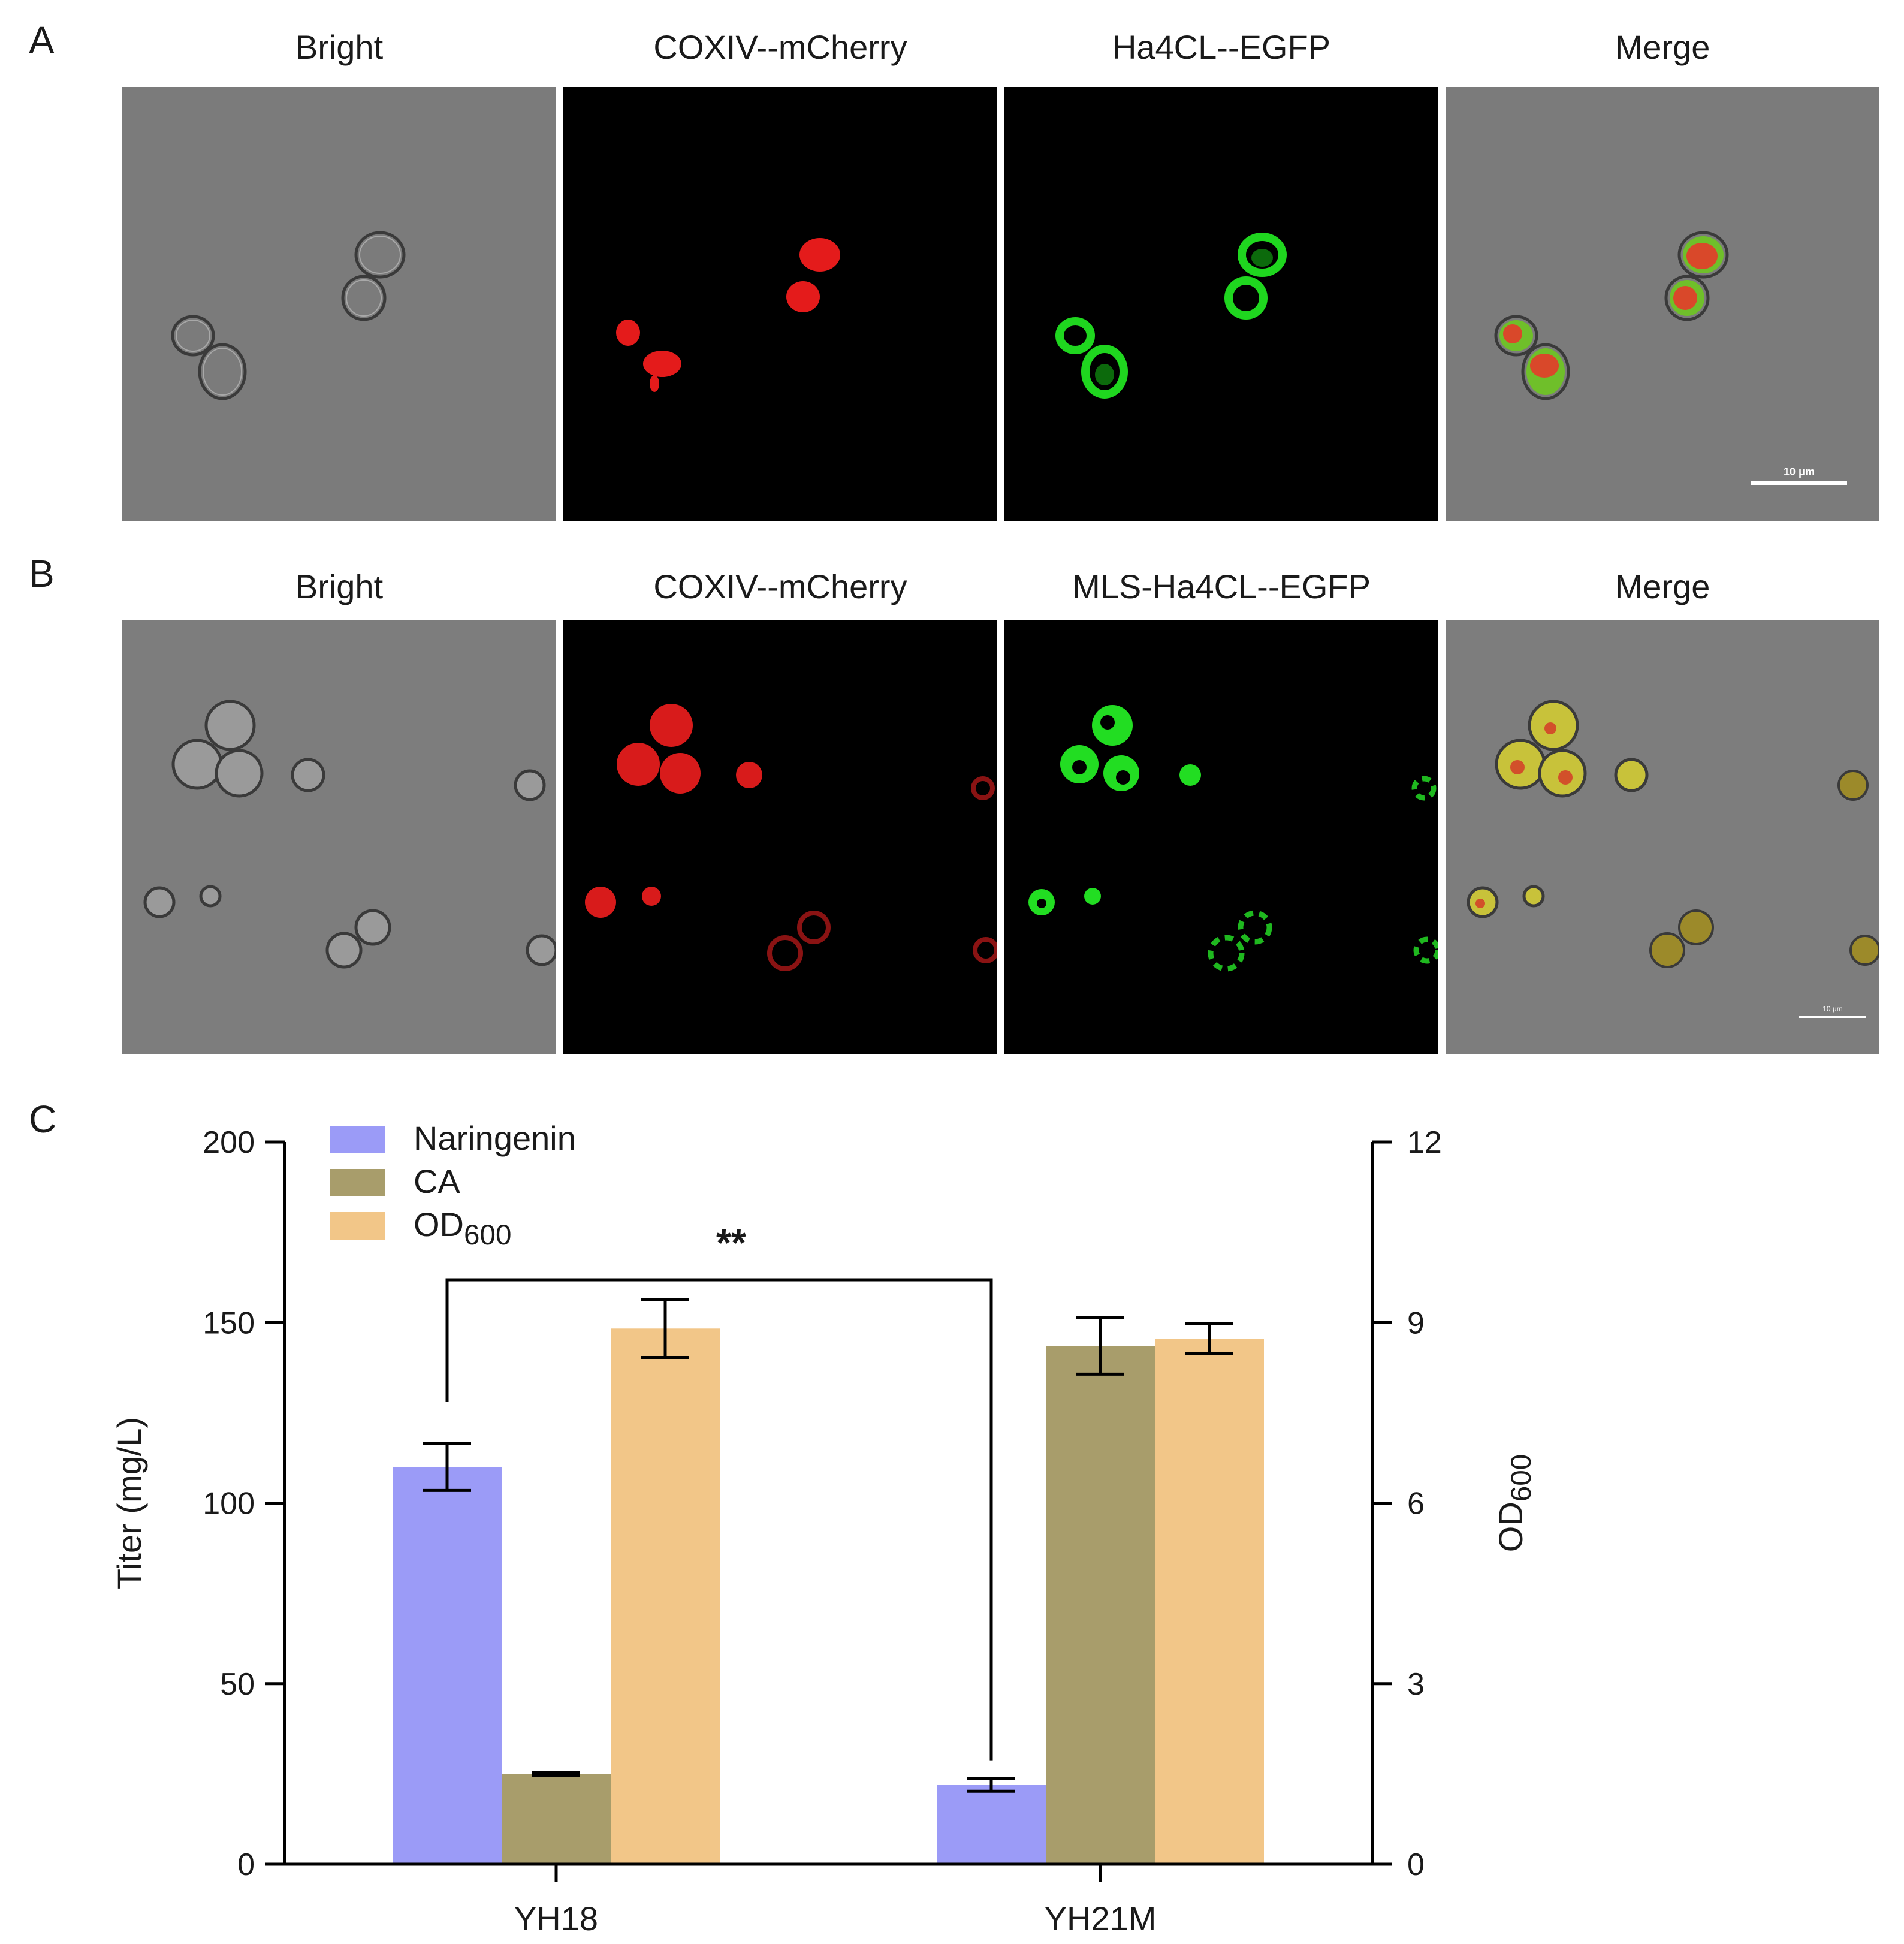  Describe the element at coordinates (447, 1665) in the screenshot. I see `bar-naringenin-yh18` at that location.